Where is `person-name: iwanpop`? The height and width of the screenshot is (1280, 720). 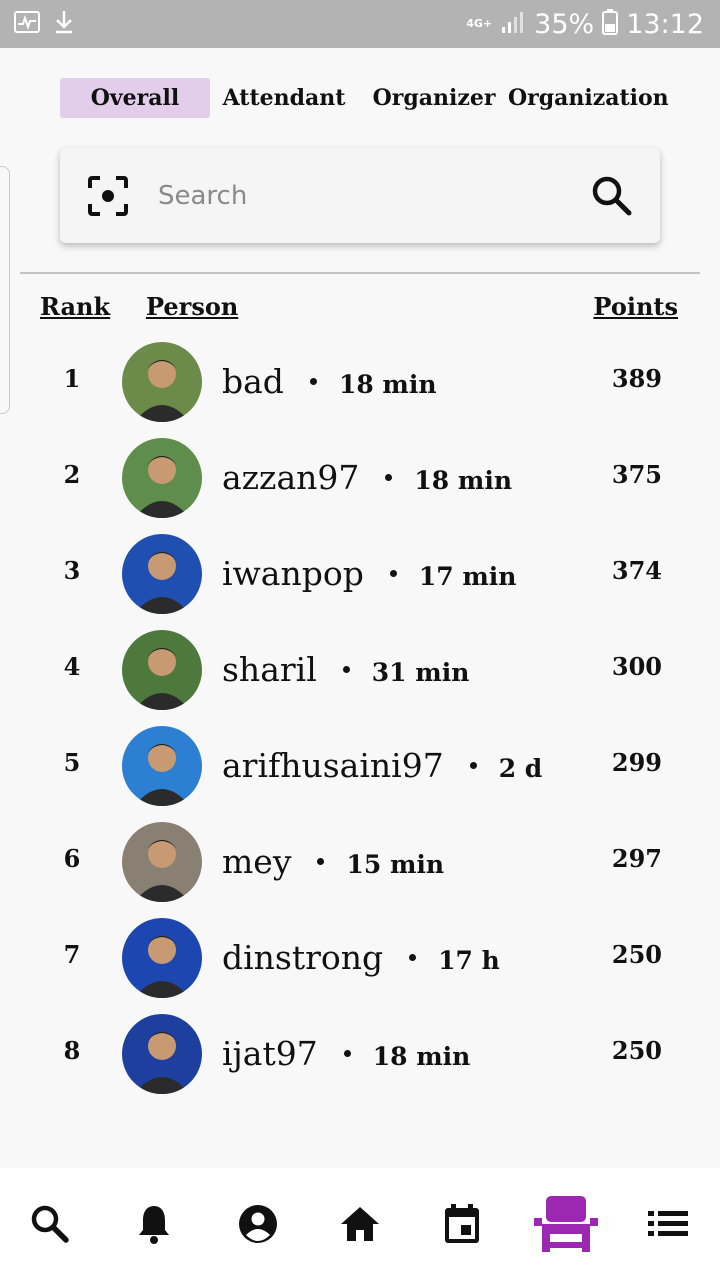
person-name: iwanpop is located at coordinates (293, 573).